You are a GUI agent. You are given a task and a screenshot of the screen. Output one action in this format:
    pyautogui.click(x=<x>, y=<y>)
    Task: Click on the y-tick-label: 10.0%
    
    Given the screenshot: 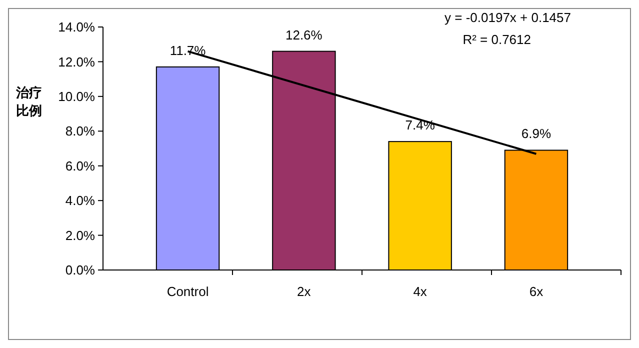 What is the action you would take?
    pyautogui.click(x=77, y=96)
    